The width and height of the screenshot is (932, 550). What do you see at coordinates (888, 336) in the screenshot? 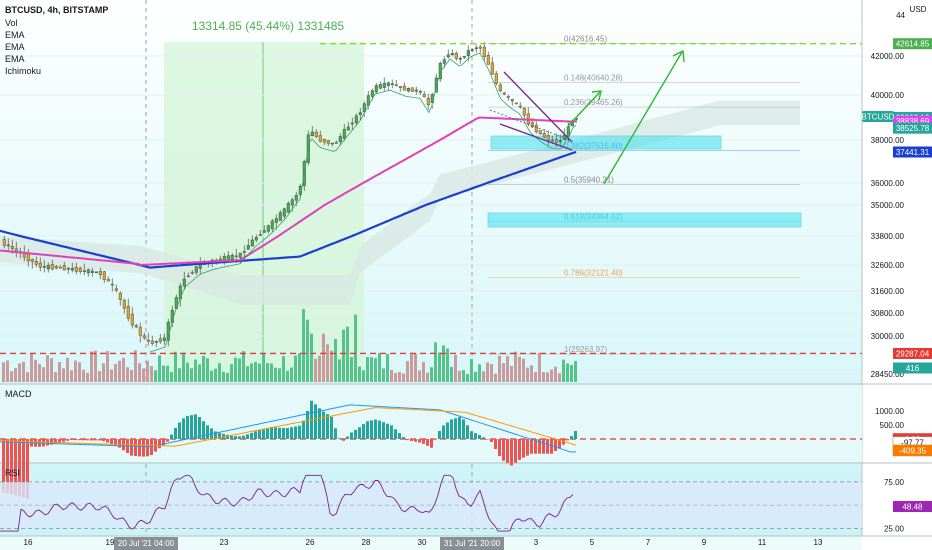
I see `price-axis-tick: 30000.00` at bounding box center [888, 336].